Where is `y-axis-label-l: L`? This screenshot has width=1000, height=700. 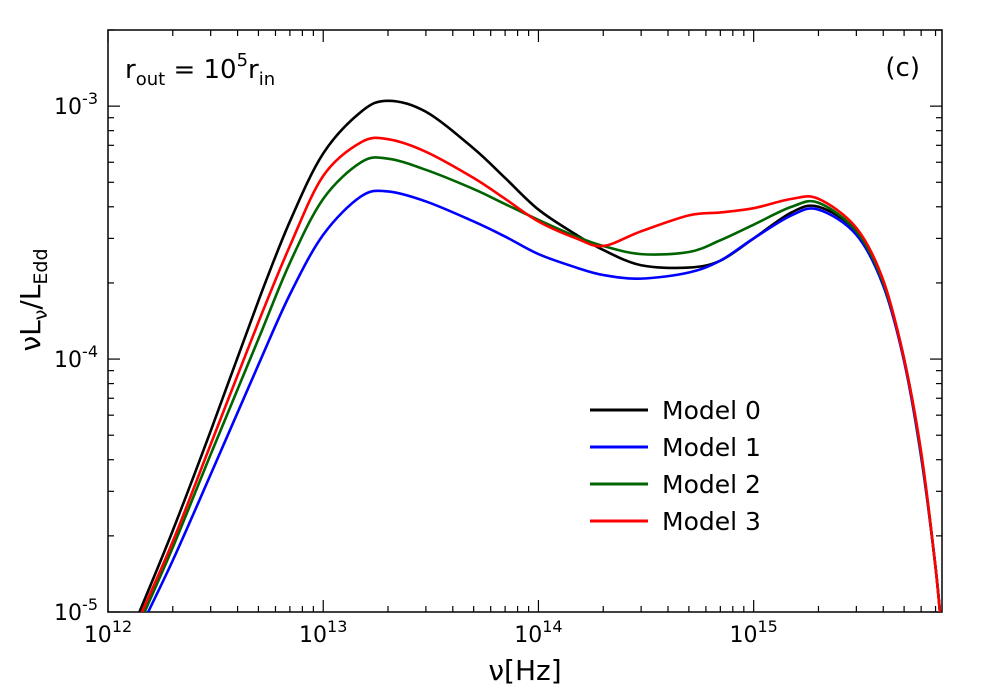 y-axis-label-l: L is located at coordinates (30, 328).